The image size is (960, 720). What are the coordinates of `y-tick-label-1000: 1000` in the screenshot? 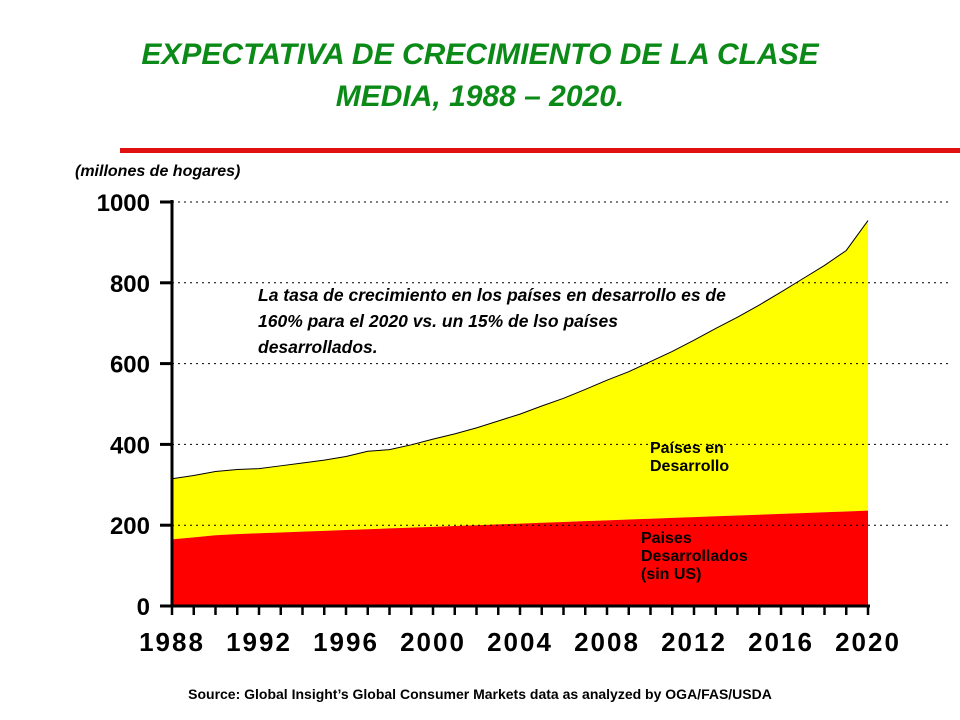 It's located at (123, 203).